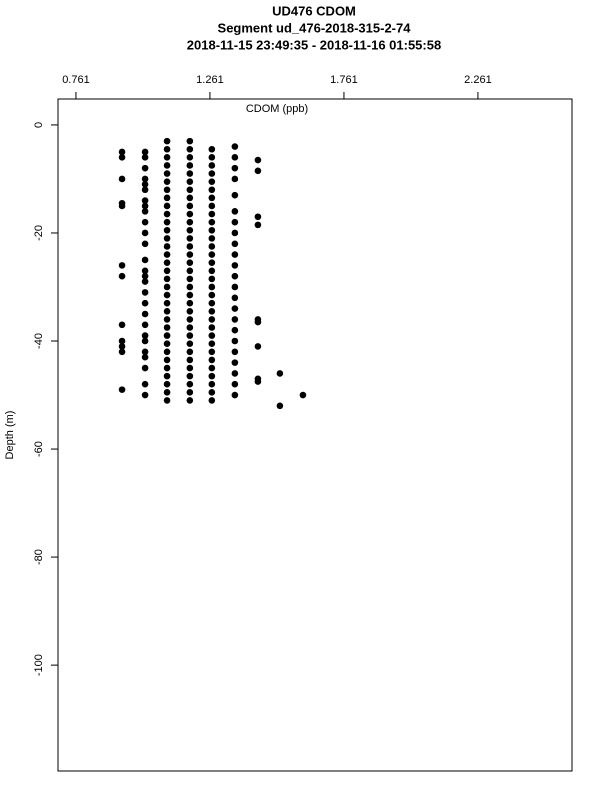 The width and height of the screenshot is (600, 805). I want to click on y-tick-label: -100, so click(39, 665).